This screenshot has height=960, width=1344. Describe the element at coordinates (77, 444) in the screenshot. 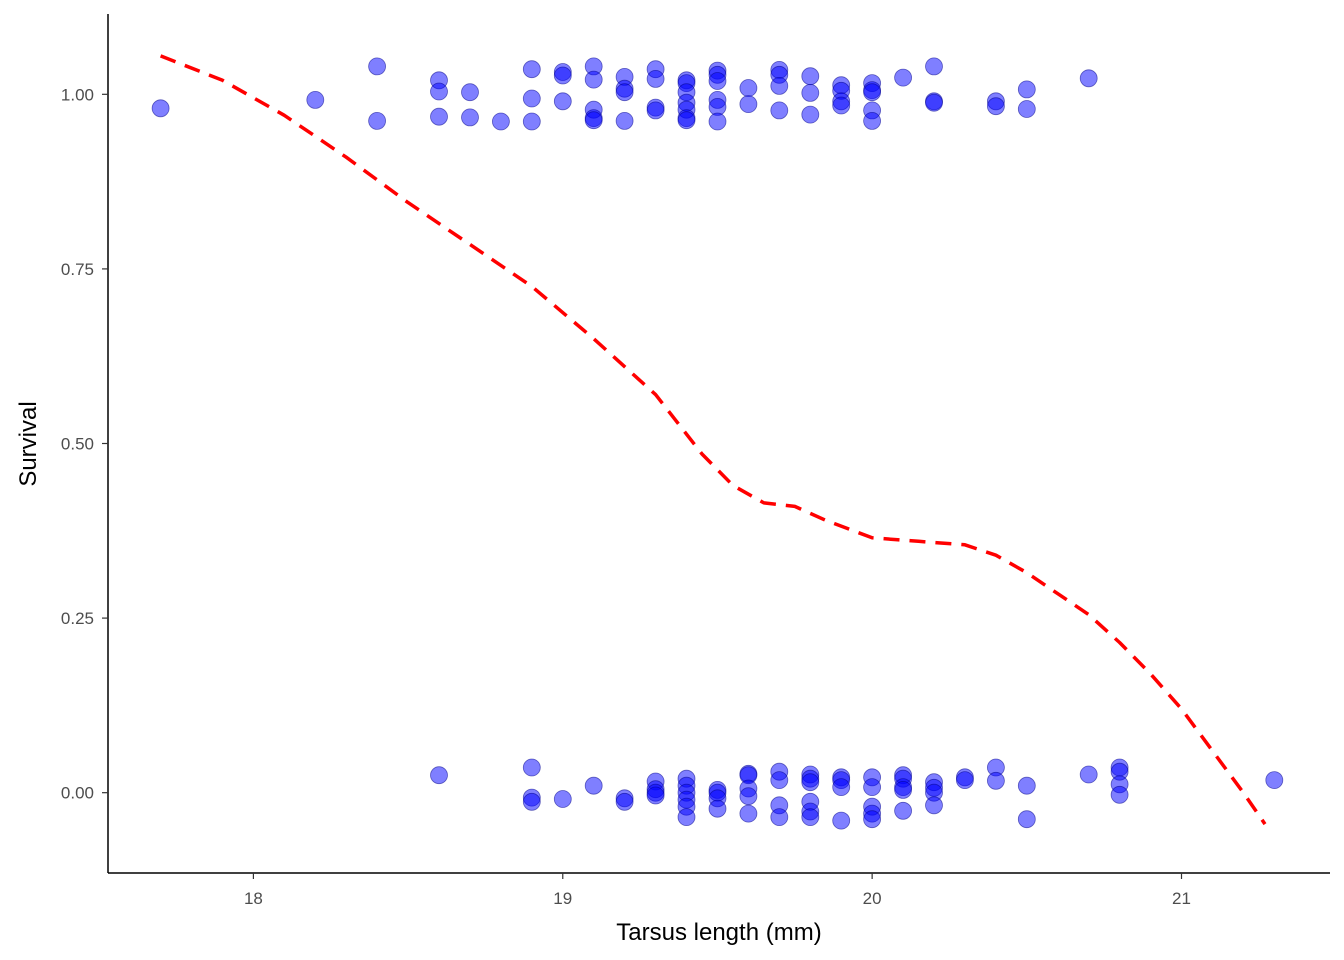

I see `y-tick-label: 0.50` at that location.